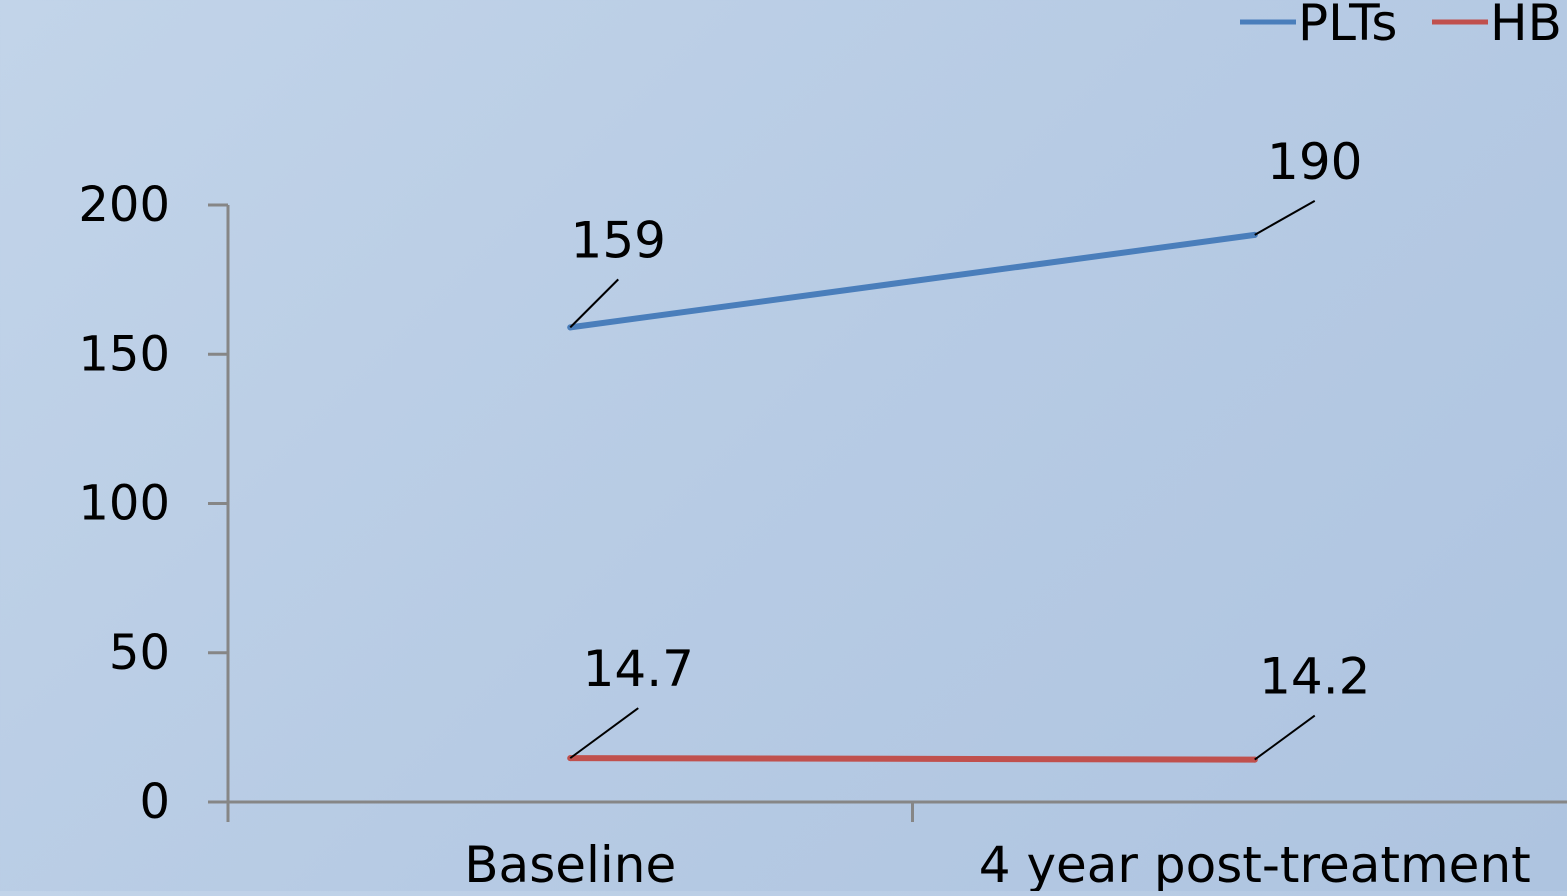 Image resolution: width=1567 pixels, height=896 pixels. Describe the element at coordinates (124, 205) in the screenshot. I see `y-tick-label: 200` at that location.